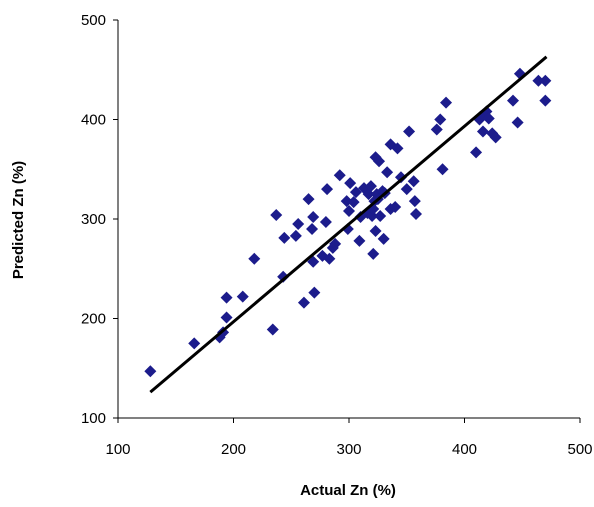  I want to click on y-tick-label: 200, so click(93, 319).